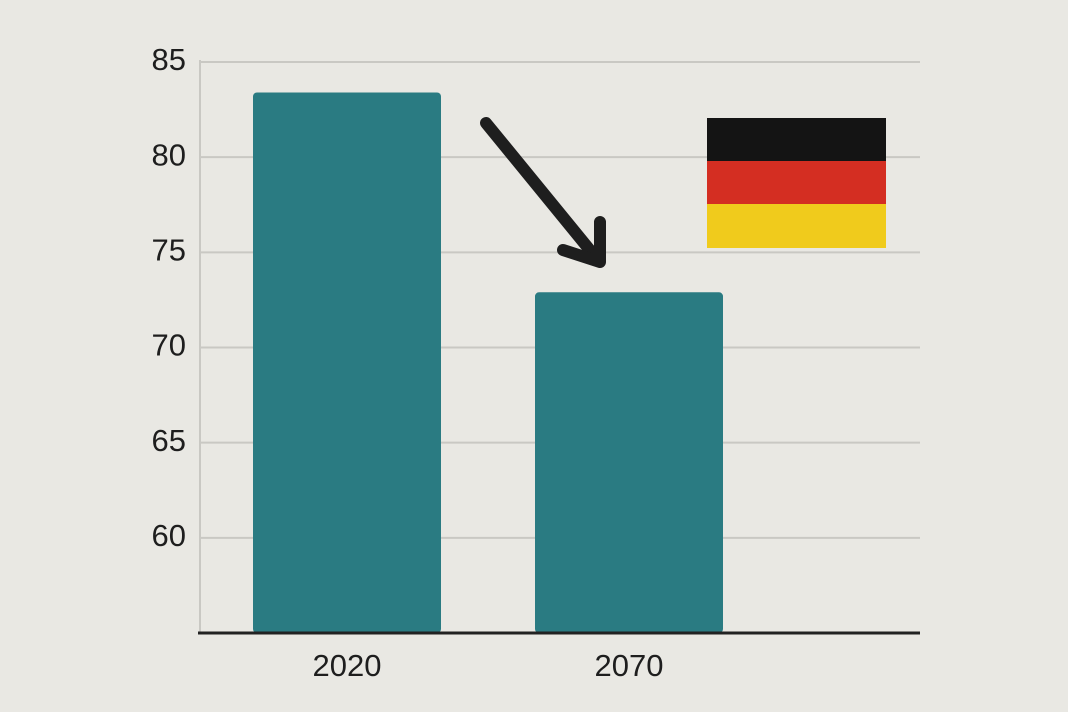 The width and height of the screenshot is (1068, 712). Describe the element at coordinates (169, 535) in the screenshot. I see `y-tick-label: 60` at that location.